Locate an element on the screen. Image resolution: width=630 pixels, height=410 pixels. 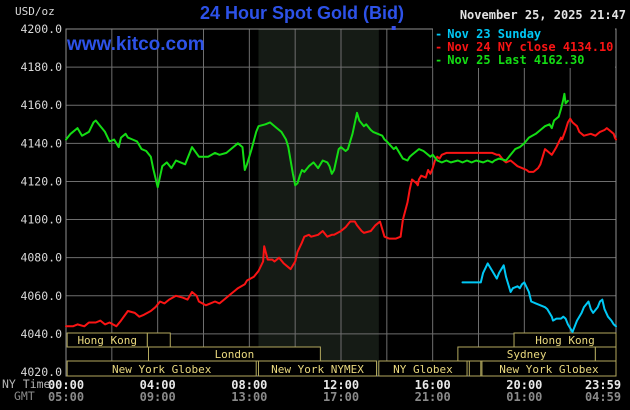
x-tick-ny: 00:00 is located at coordinates (66, 385).